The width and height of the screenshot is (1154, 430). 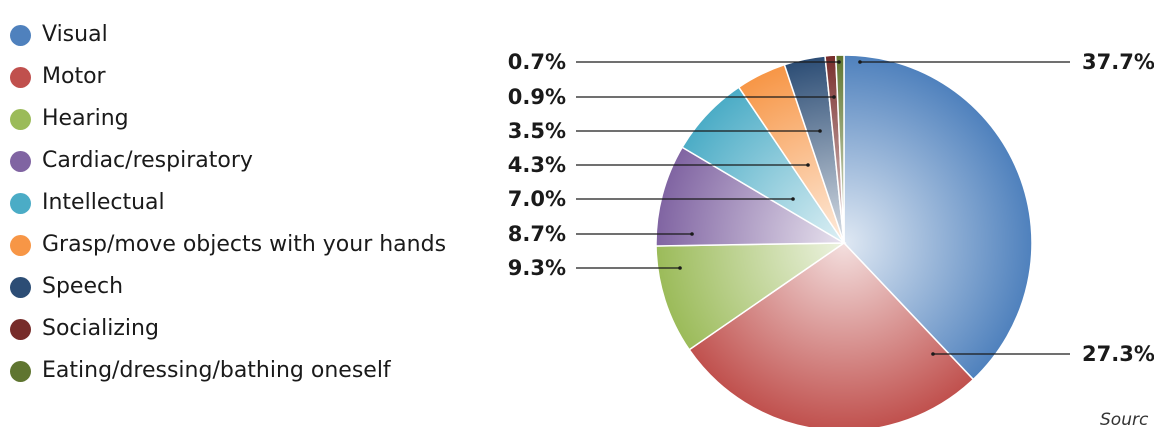 I want to click on legend-item-hearing: Hearing, so click(x=228, y=119).